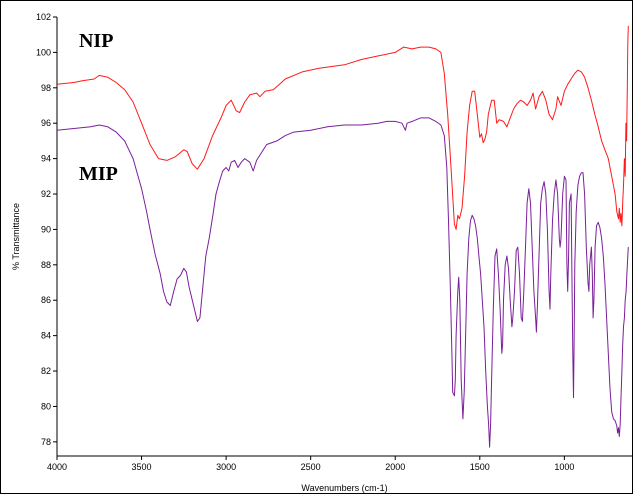  What do you see at coordinates (395, 467) in the screenshot?
I see `x-tick-label: 2000` at bounding box center [395, 467].